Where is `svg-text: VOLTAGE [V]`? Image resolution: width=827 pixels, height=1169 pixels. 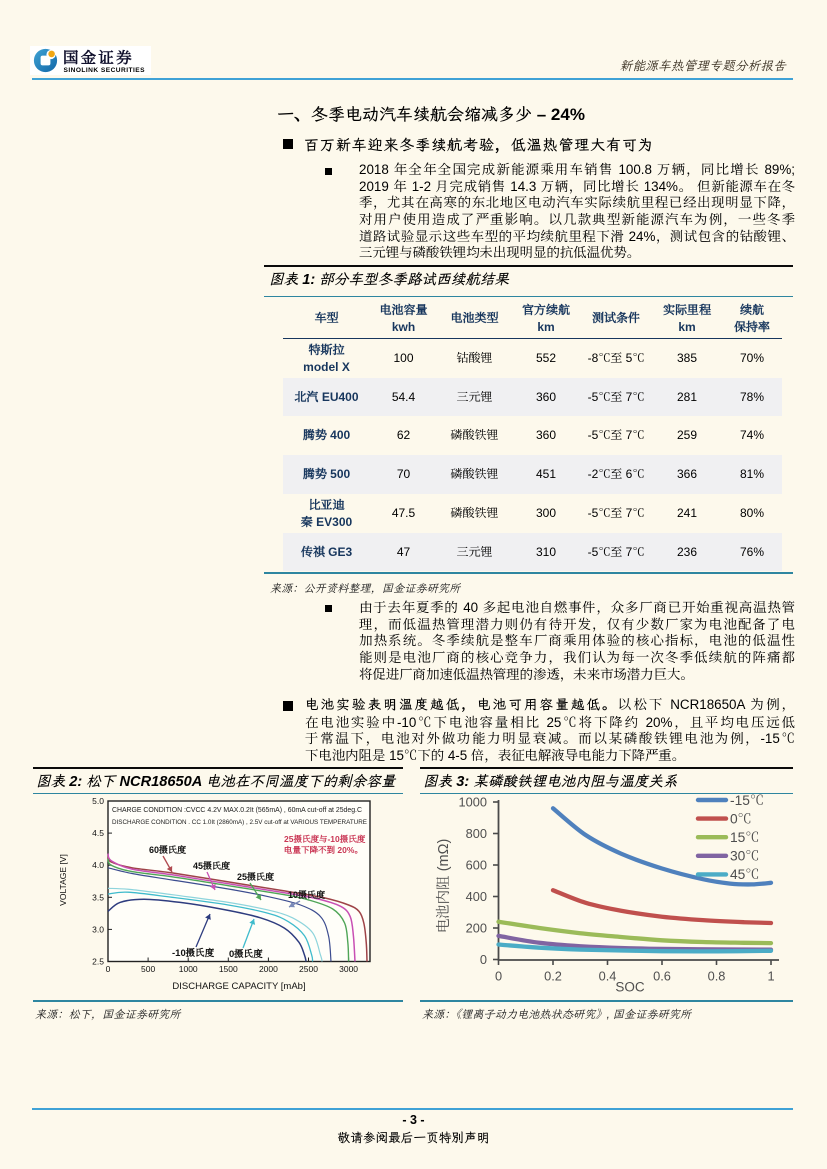
svg-text: VOLTAGE [V] is located at coordinates (63, 880).